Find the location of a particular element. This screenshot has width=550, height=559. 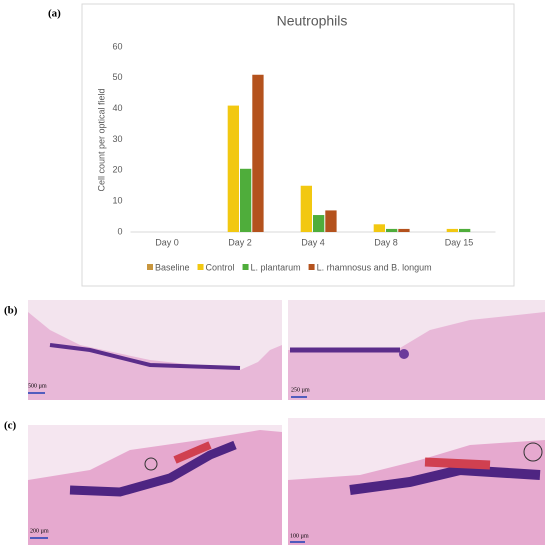

x-tick-label: Day 8 is located at coordinates (386, 242).